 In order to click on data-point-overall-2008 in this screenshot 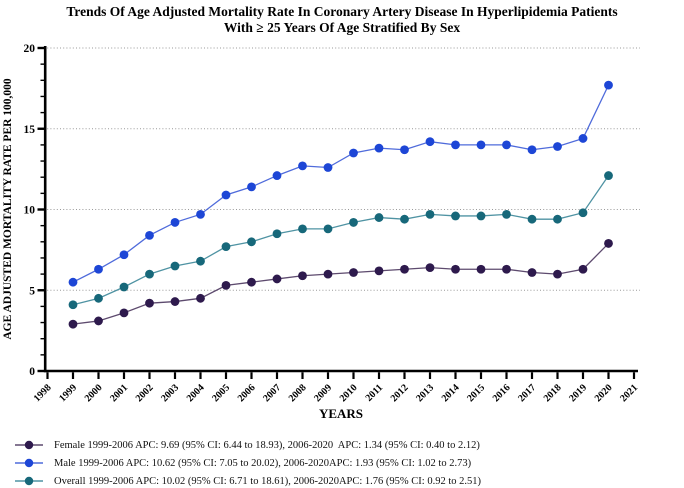, I will do `click(302, 229)`.